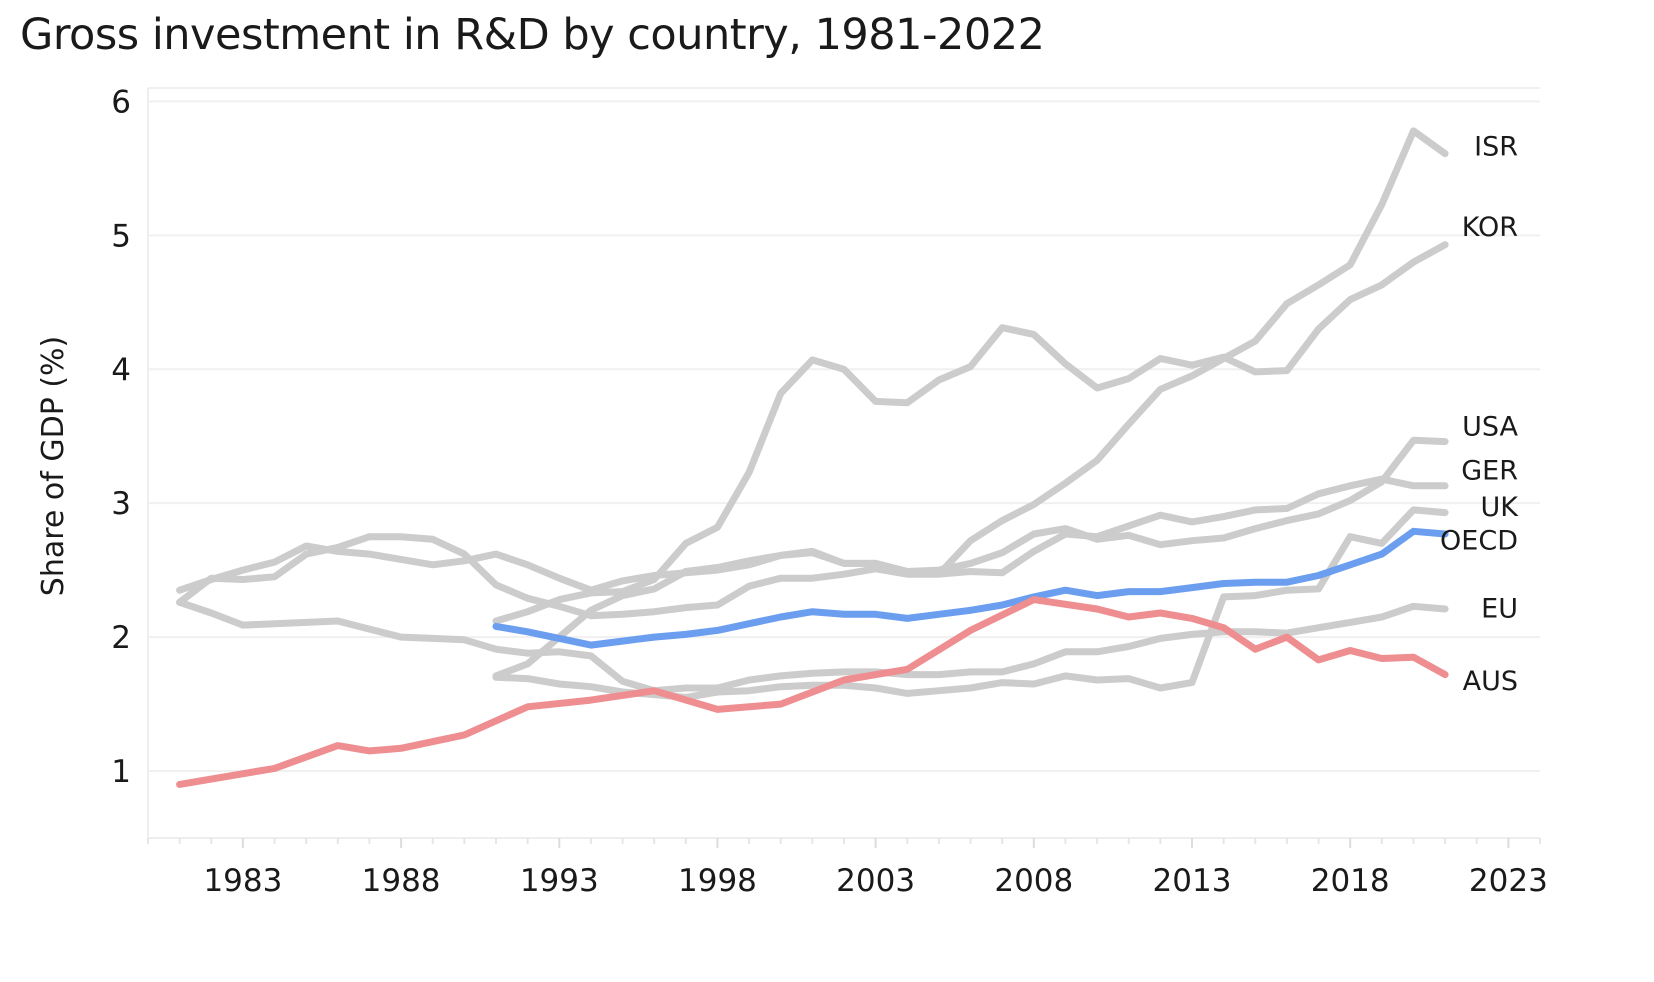 The image size is (1654, 982). What do you see at coordinates (121, 236) in the screenshot?
I see `y-tick-label: 5` at bounding box center [121, 236].